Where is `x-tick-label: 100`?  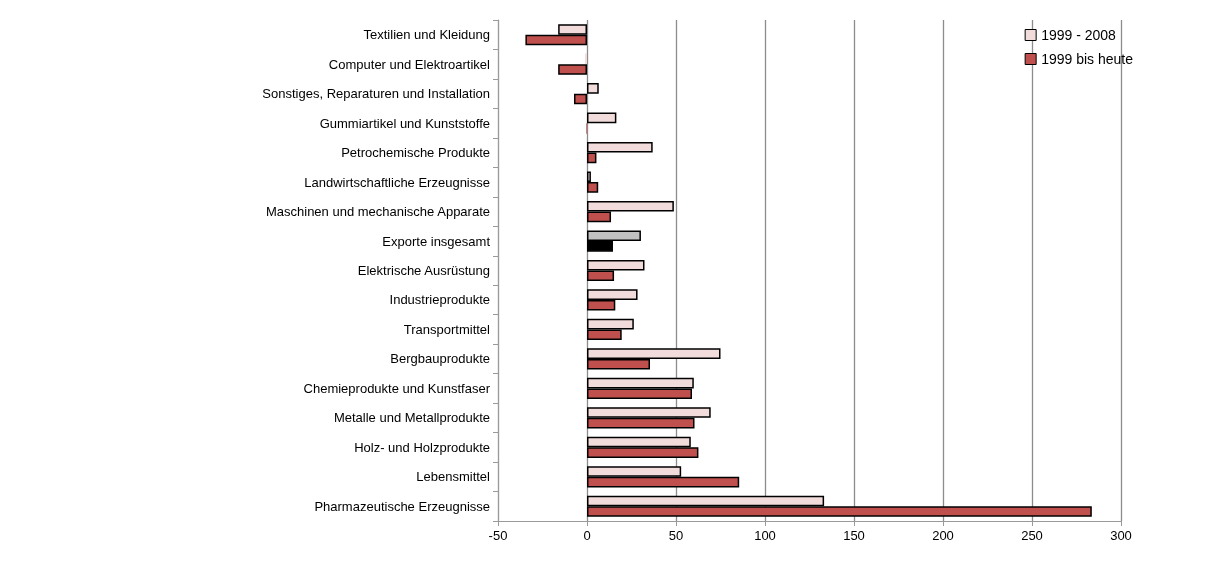 x-tick-label: 100 is located at coordinates (765, 535).